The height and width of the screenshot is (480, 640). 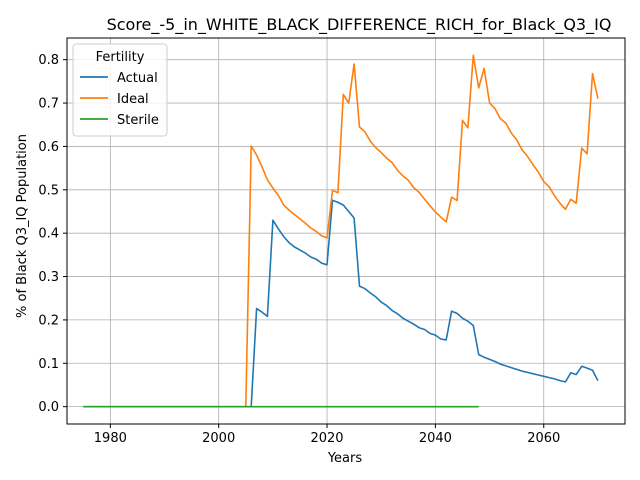 What do you see at coordinates (137, 78) in the screenshot?
I see `legend-label: Actual` at bounding box center [137, 78].